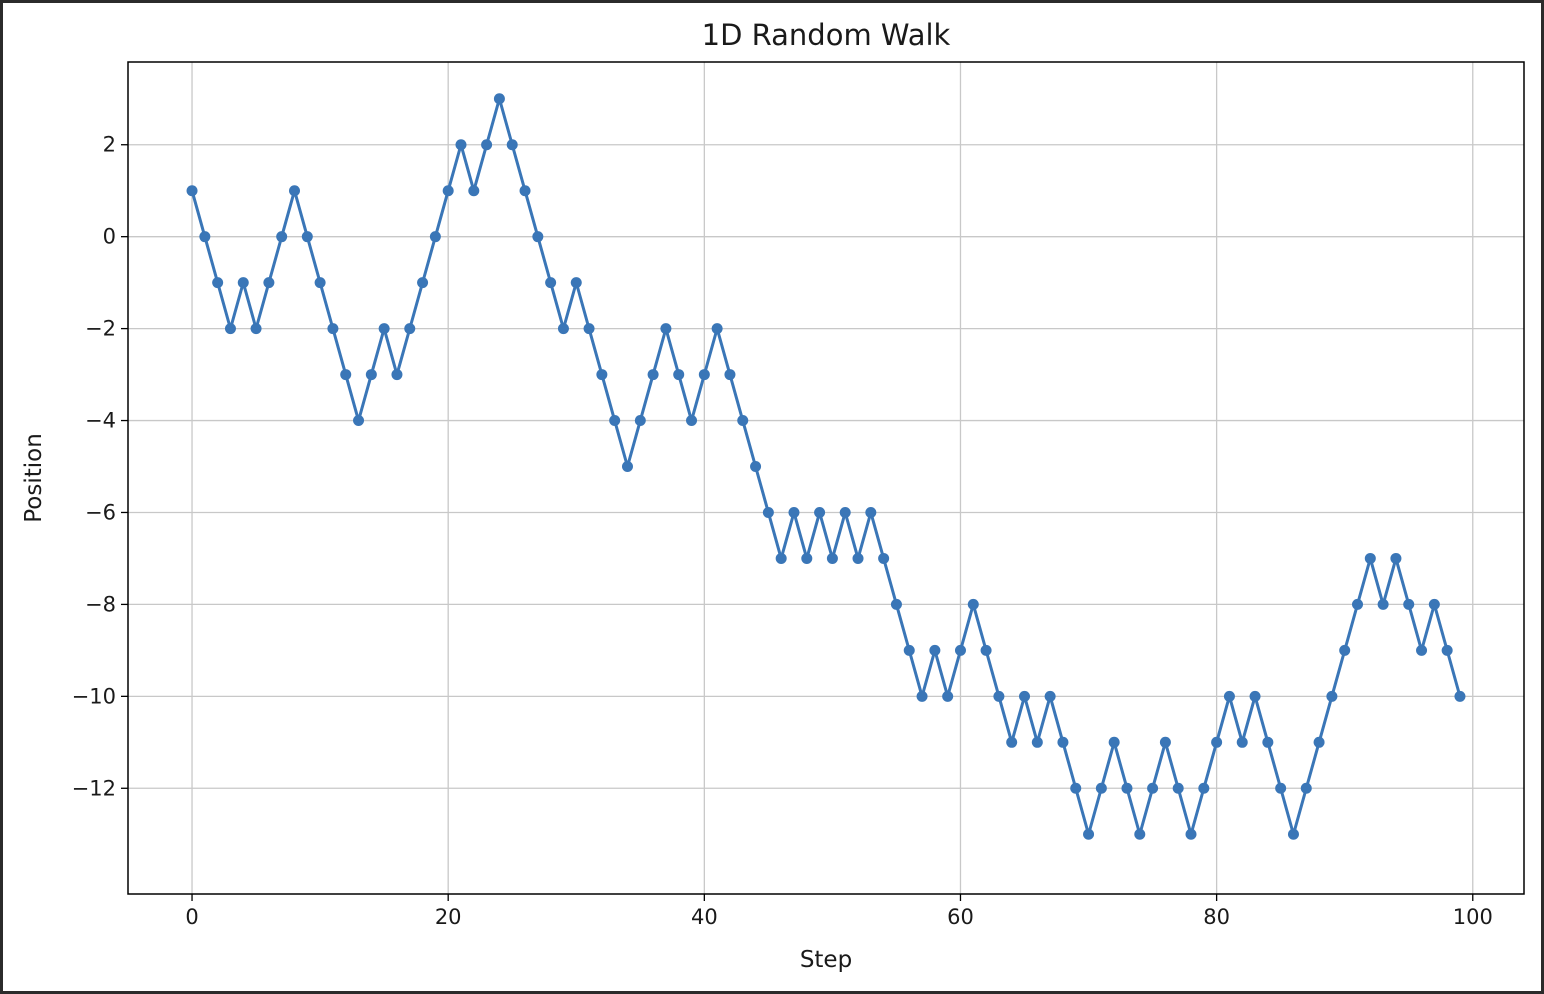 This screenshot has width=1544, height=994. Describe the element at coordinates (94, 696) in the screenshot. I see `y-tick-label: −10` at that location.